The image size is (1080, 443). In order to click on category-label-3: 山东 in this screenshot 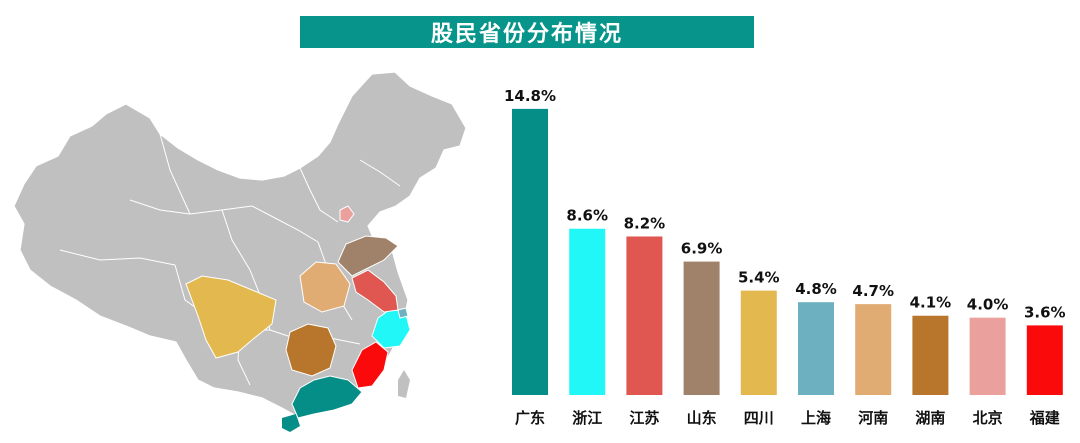, I will do `click(702, 418)`.